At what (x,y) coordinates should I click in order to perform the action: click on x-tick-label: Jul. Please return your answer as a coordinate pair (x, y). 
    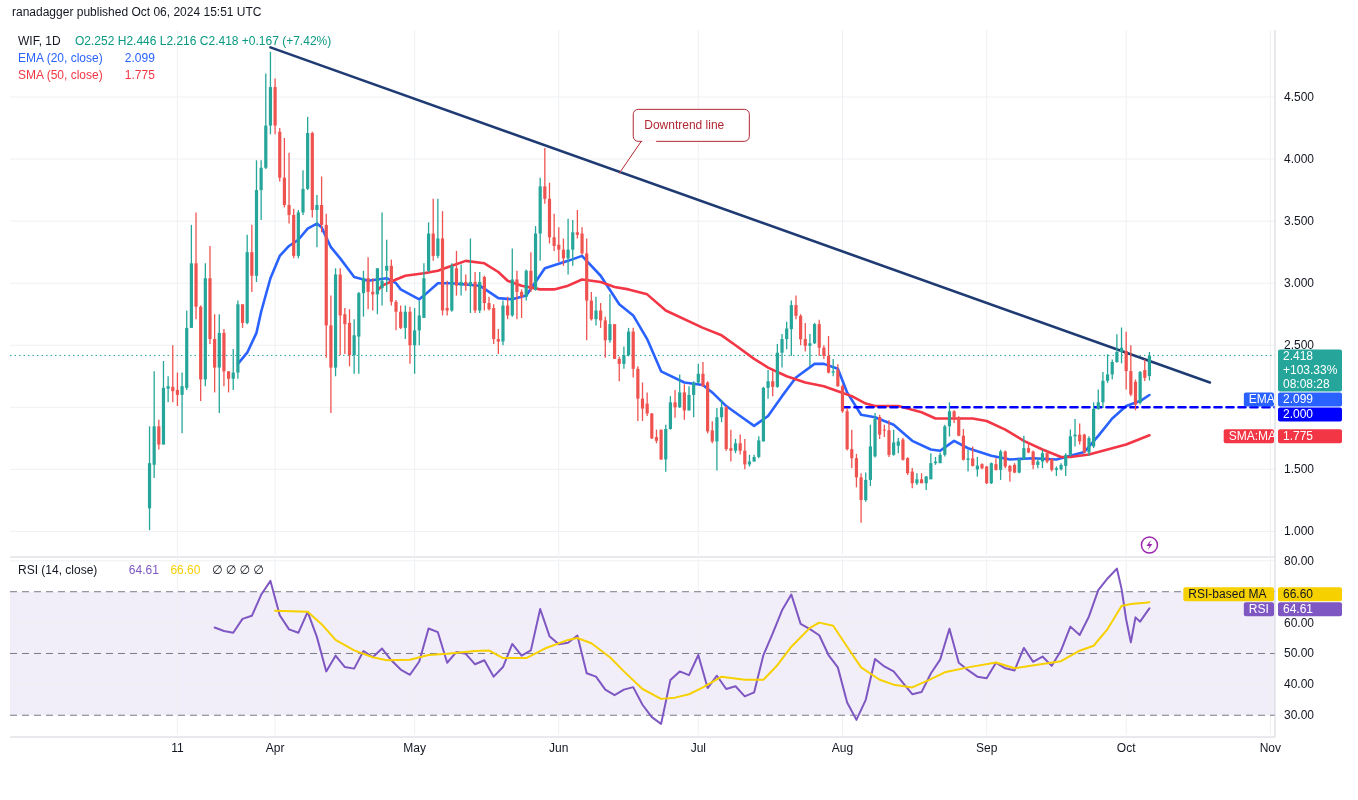
    Looking at the image, I should click on (698, 748).